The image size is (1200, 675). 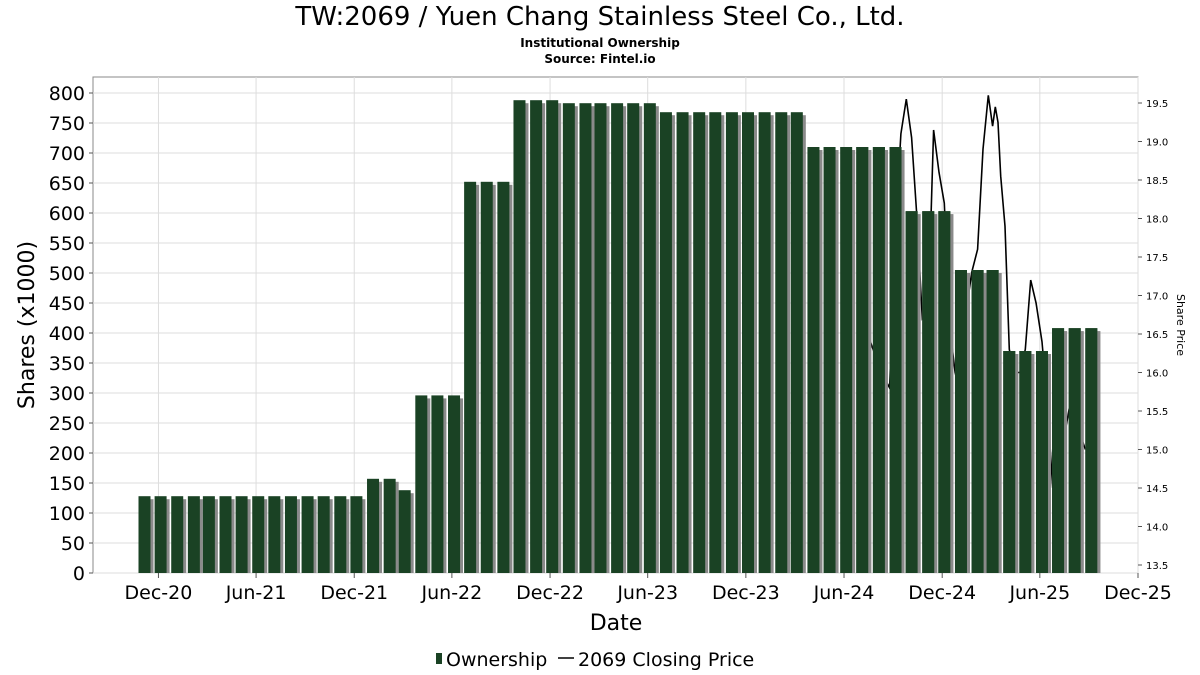 I want to click on y2-tick-label: 15.0, so click(x=1157, y=451).